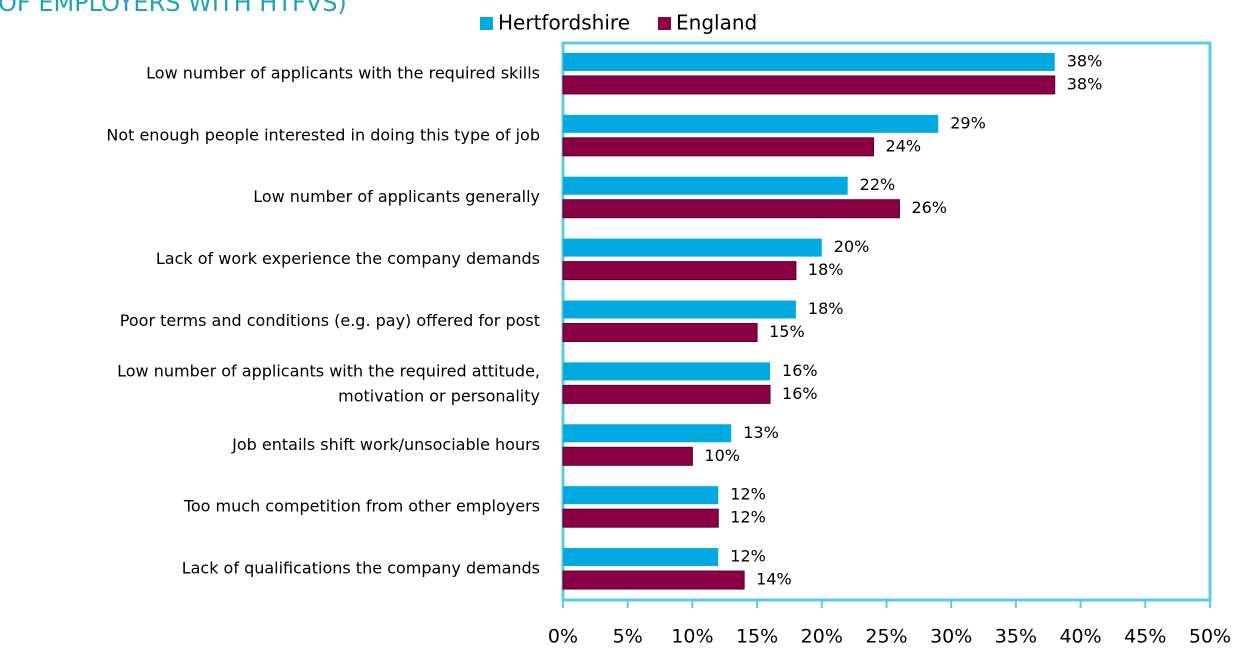 The image size is (1237, 649). I want to click on value-label: 29%, so click(968, 122).